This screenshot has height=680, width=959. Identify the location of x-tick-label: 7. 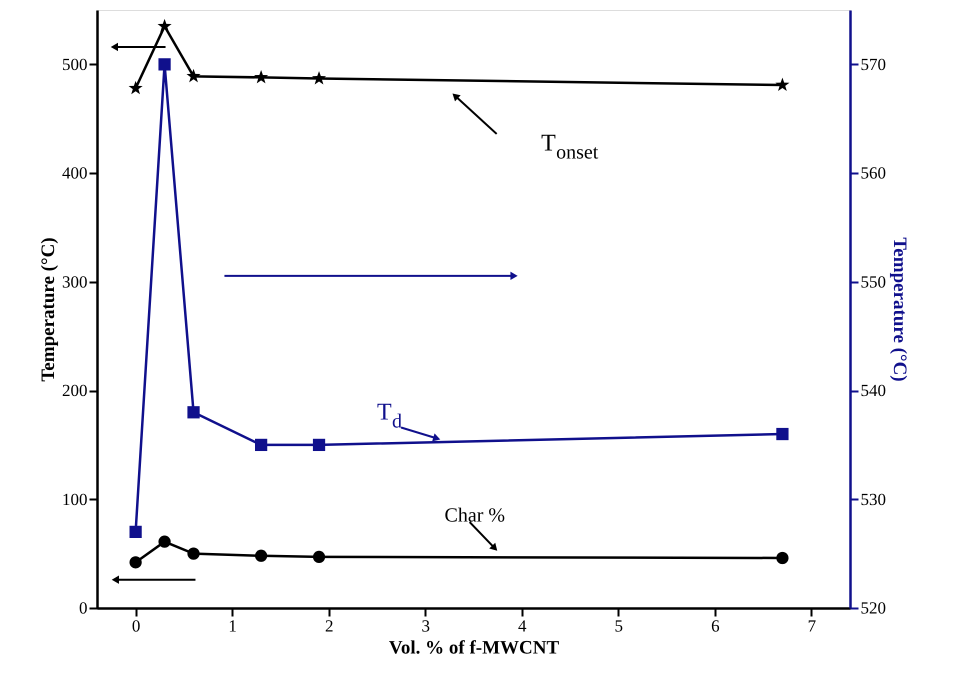
(812, 626).